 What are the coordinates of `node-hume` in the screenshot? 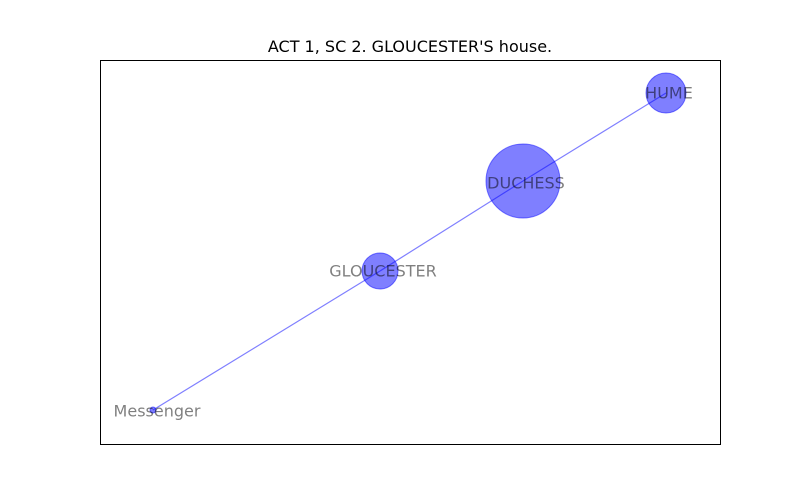 It's located at (666, 93).